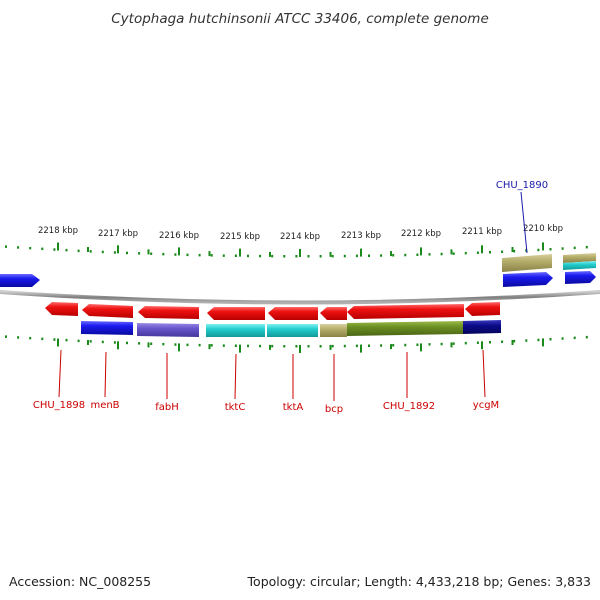  I want to click on gene-label-chu1890: CHU_1890, so click(522, 185).